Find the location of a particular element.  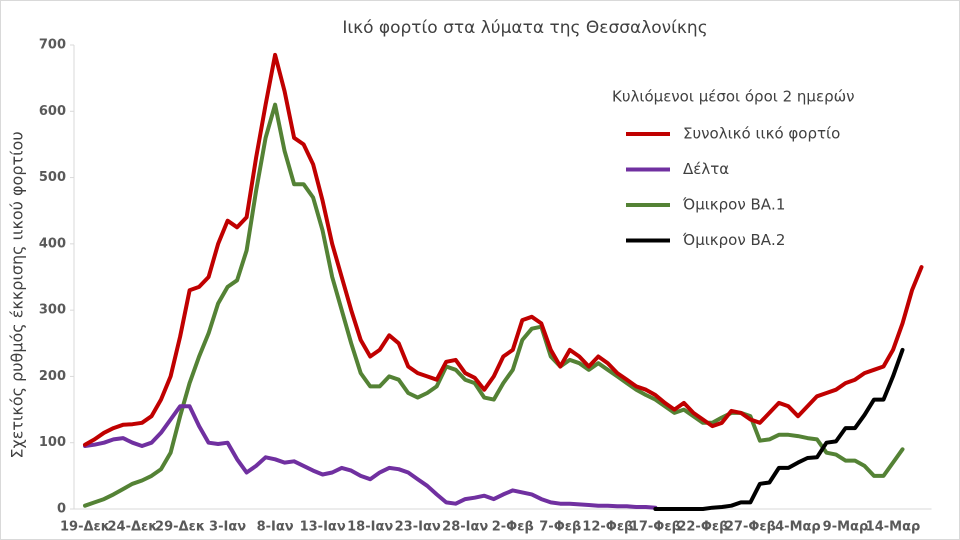

y-tick-label: 400 is located at coordinates (52, 243).